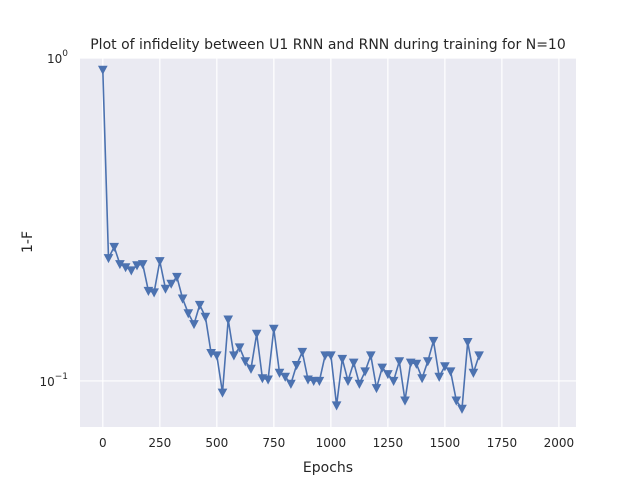 Image resolution: width=640 pixels, height=480 pixels. Describe the element at coordinates (502, 443) in the screenshot. I see `x-tick-label: 1750` at that location.